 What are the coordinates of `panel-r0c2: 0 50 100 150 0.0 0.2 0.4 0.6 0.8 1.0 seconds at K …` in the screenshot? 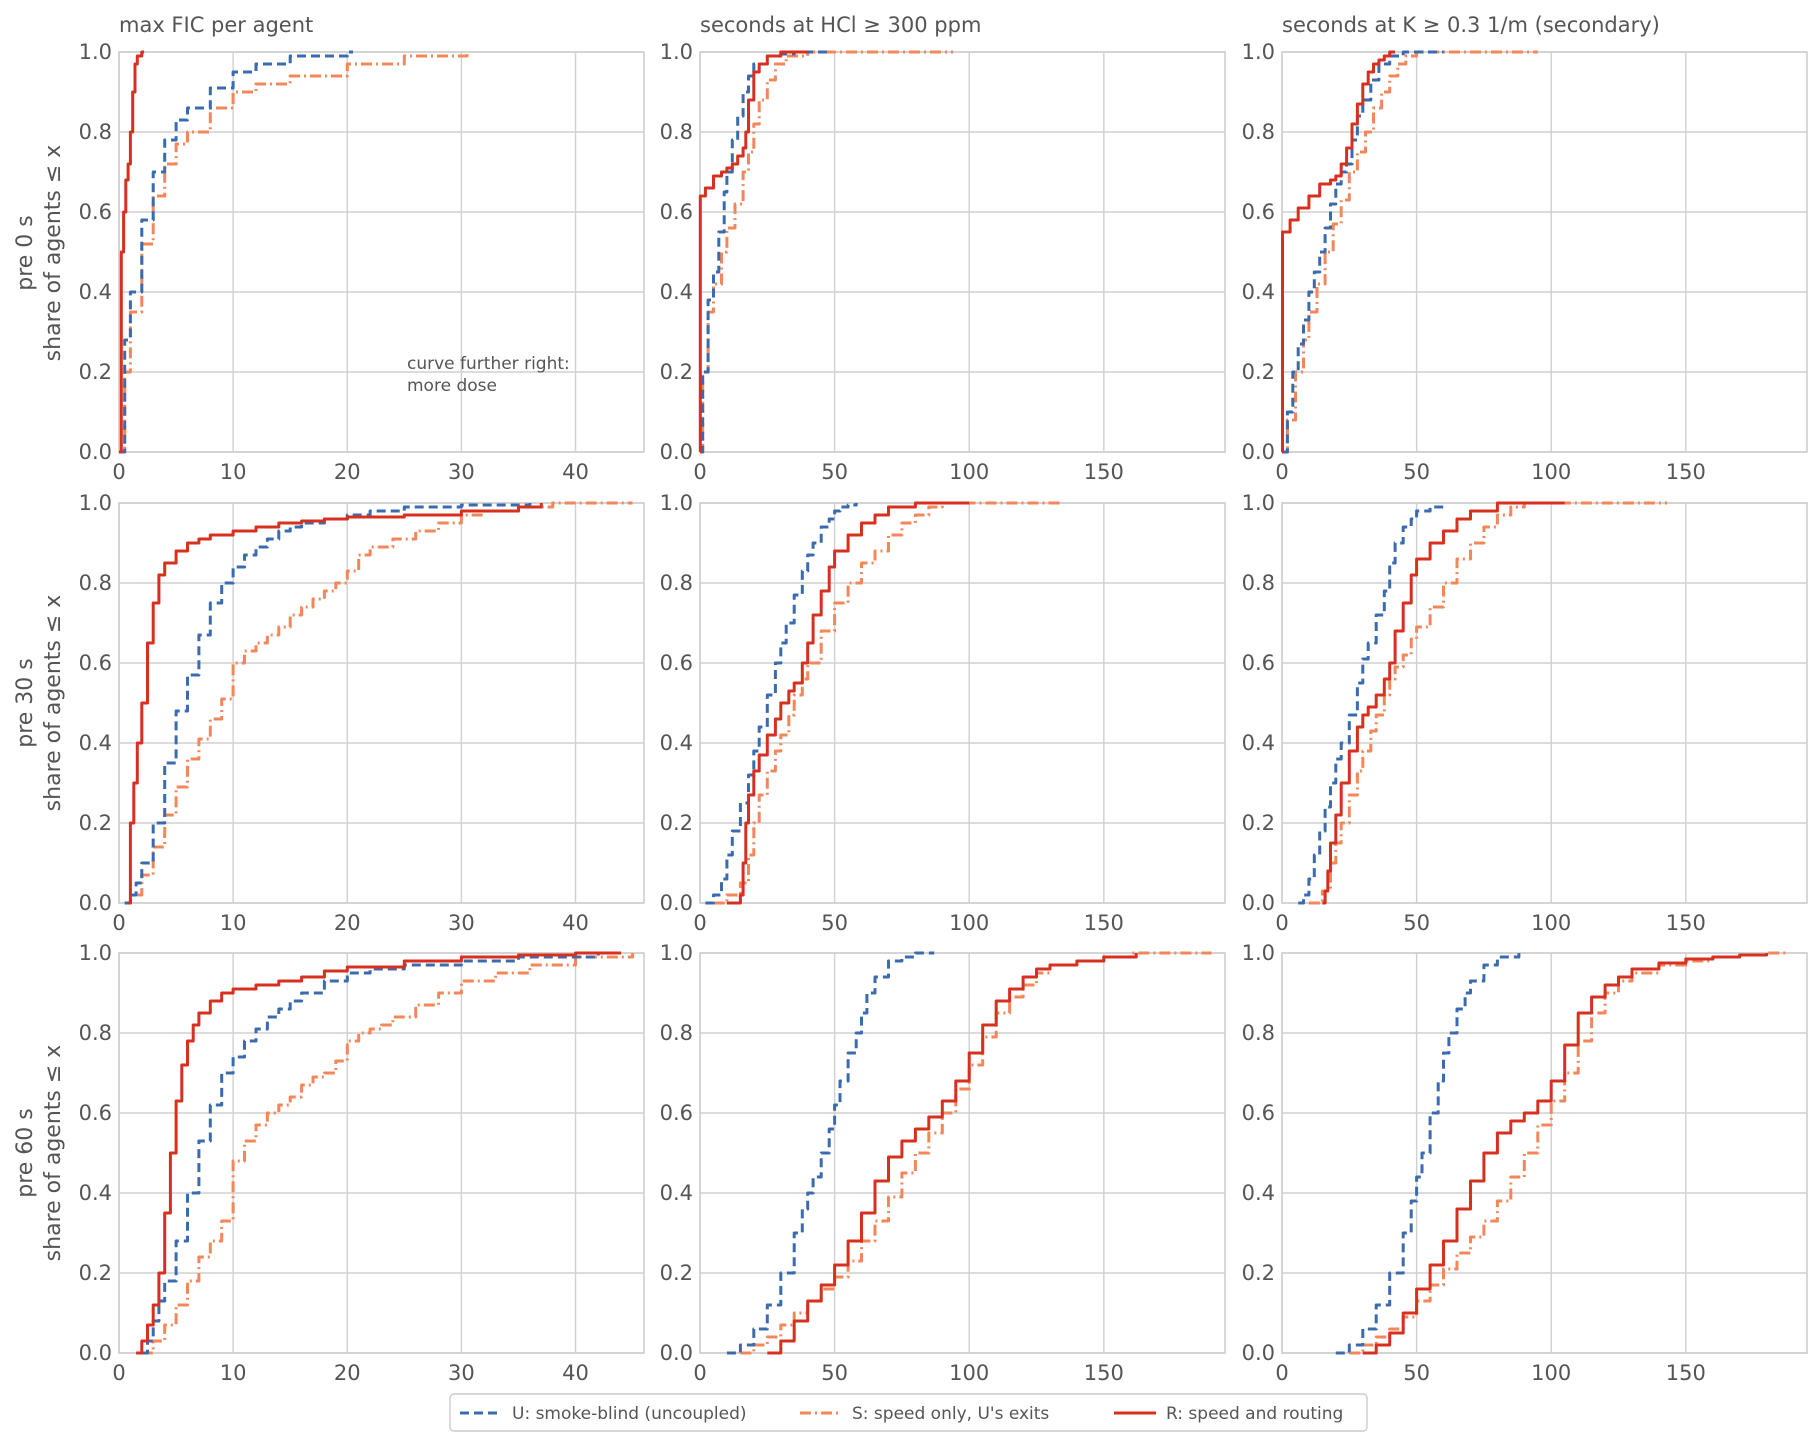 It's located at (1525, 248).